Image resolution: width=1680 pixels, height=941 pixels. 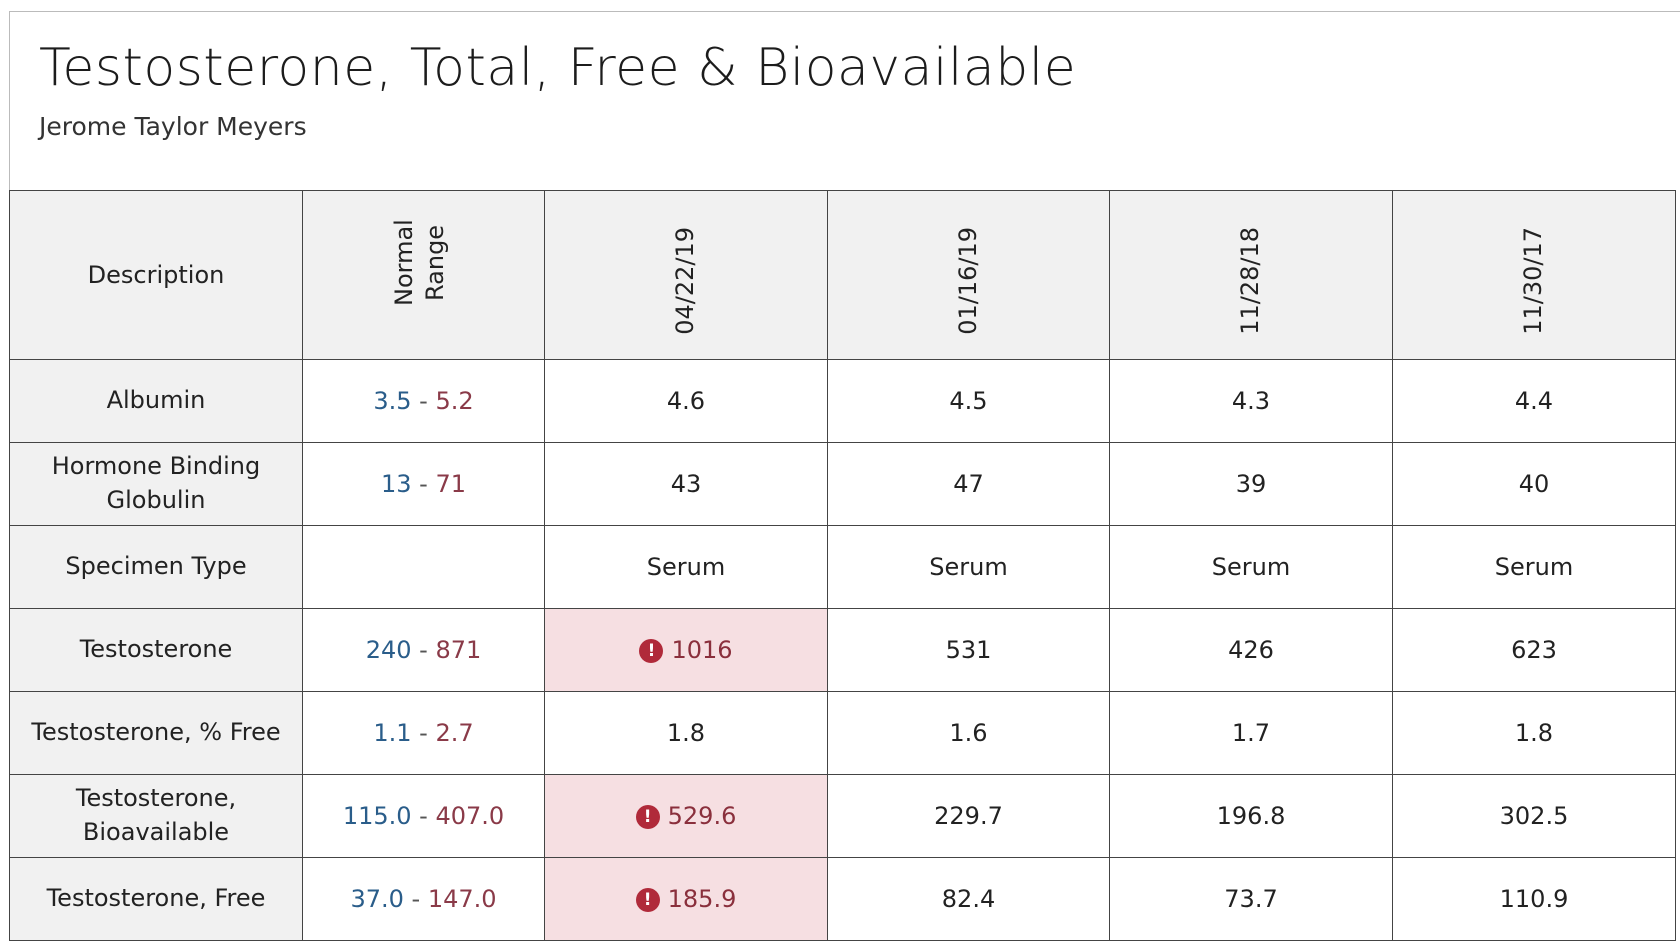 I want to click on range-cell: 13 - 71, so click(x=423, y=484).